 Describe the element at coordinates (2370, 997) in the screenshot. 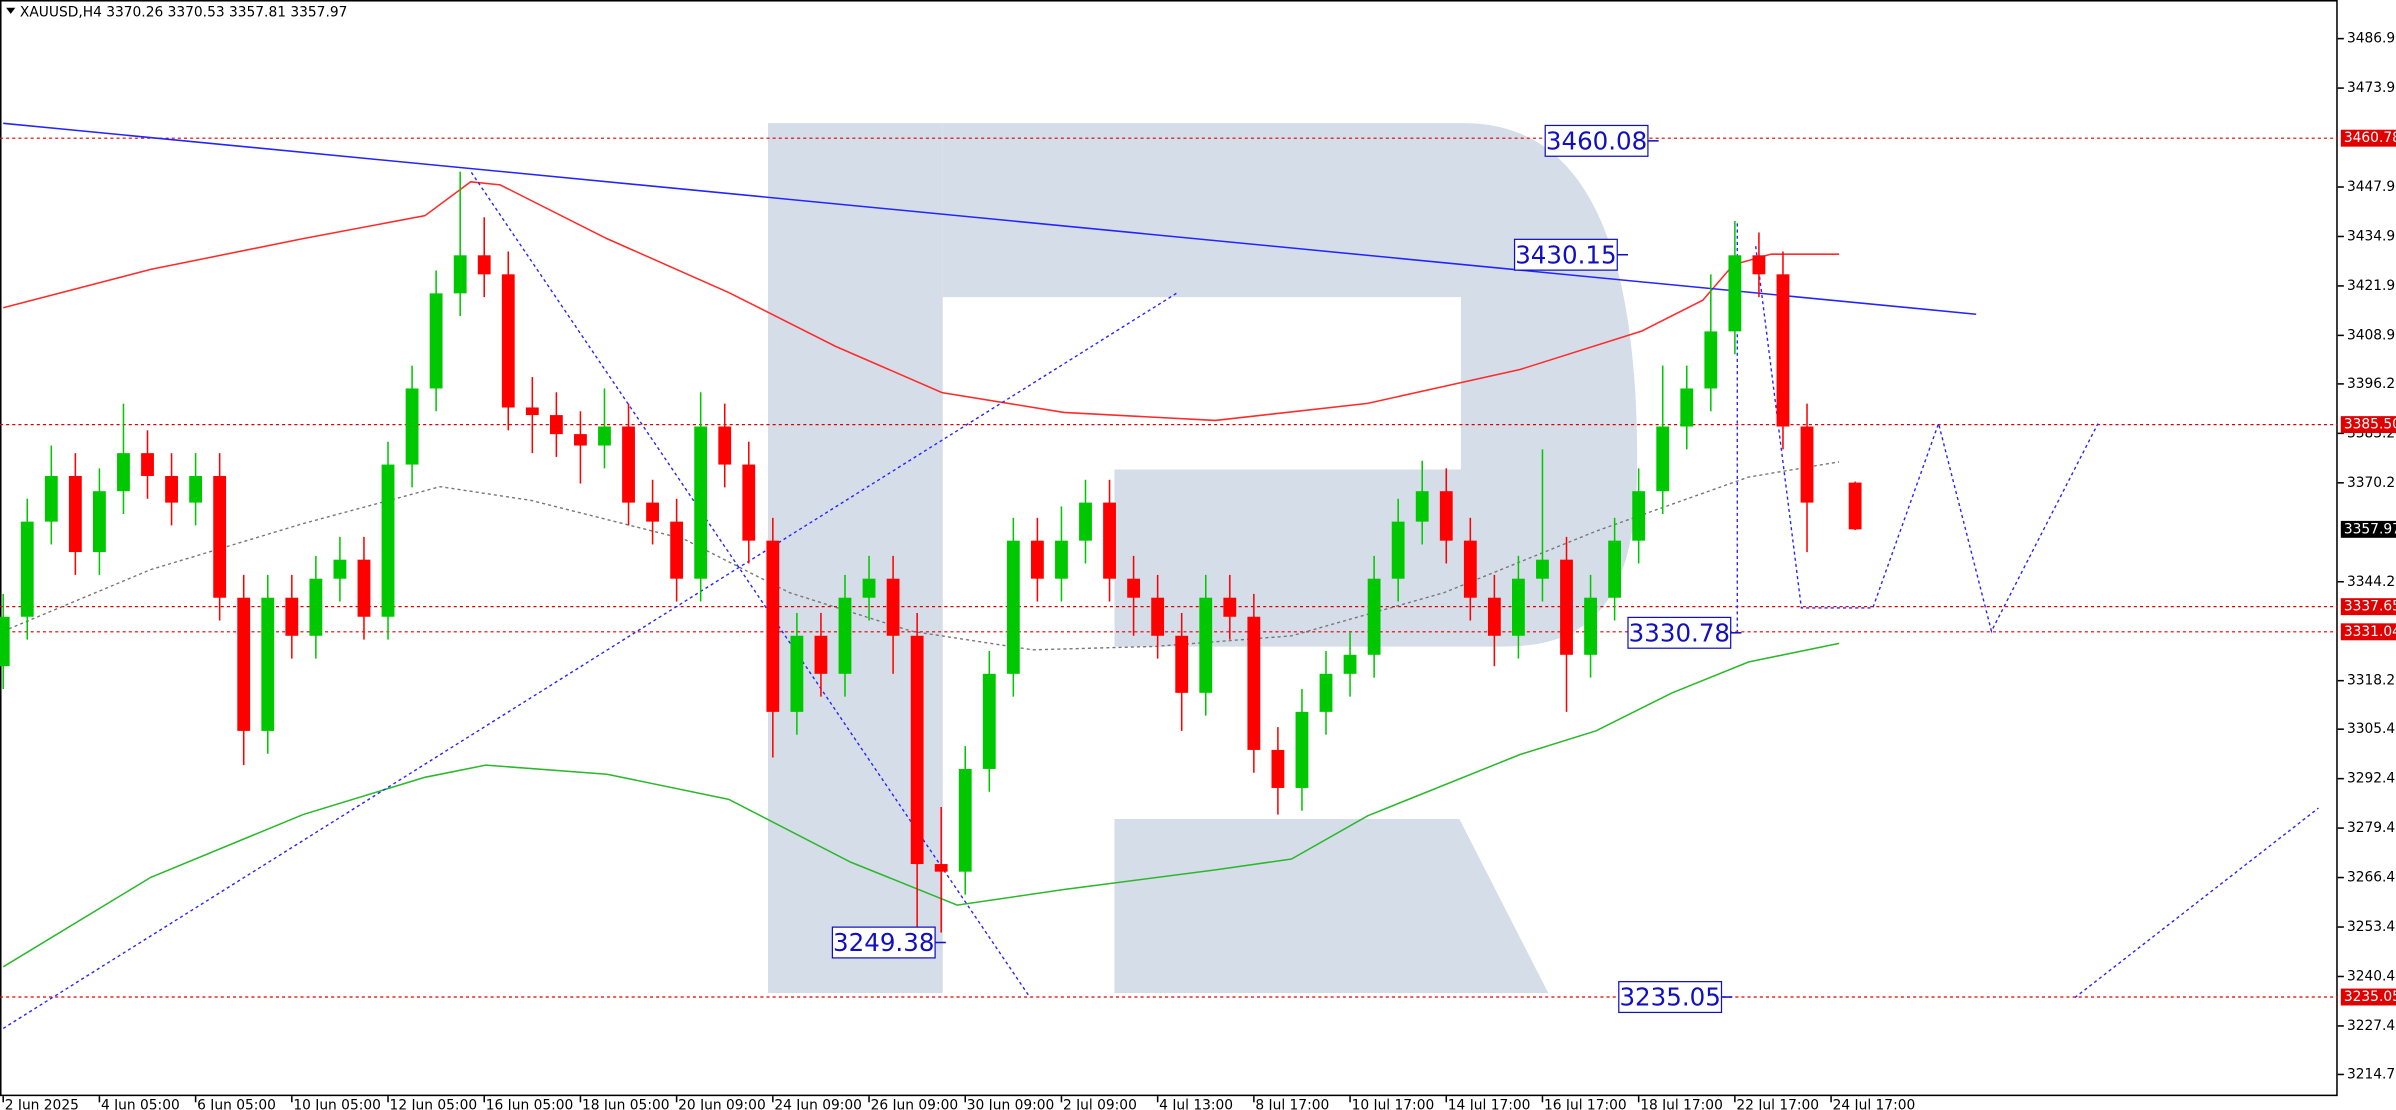

I see `price-tag-label: 3235.05` at that location.